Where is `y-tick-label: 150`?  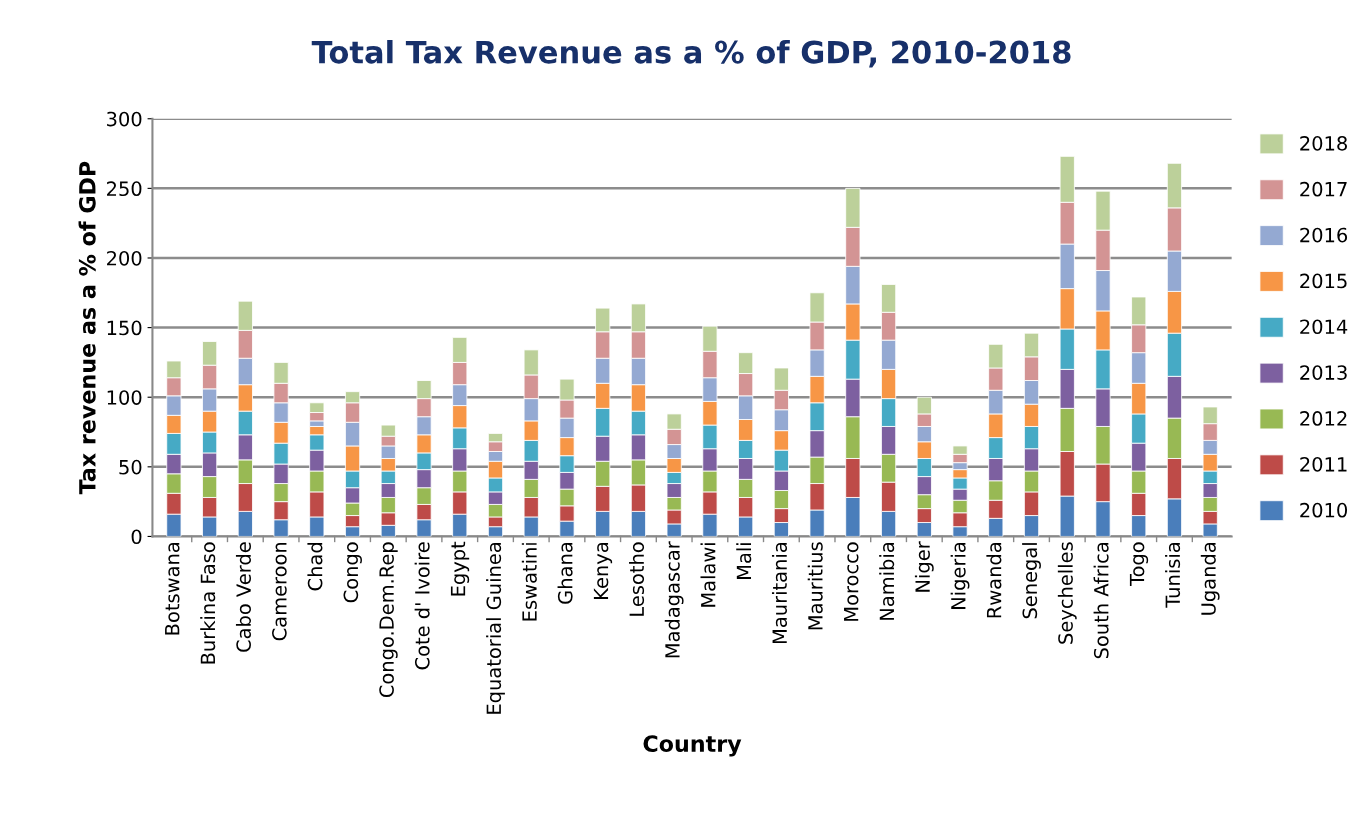
y-tick-label: 150 is located at coordinates (124, 328).